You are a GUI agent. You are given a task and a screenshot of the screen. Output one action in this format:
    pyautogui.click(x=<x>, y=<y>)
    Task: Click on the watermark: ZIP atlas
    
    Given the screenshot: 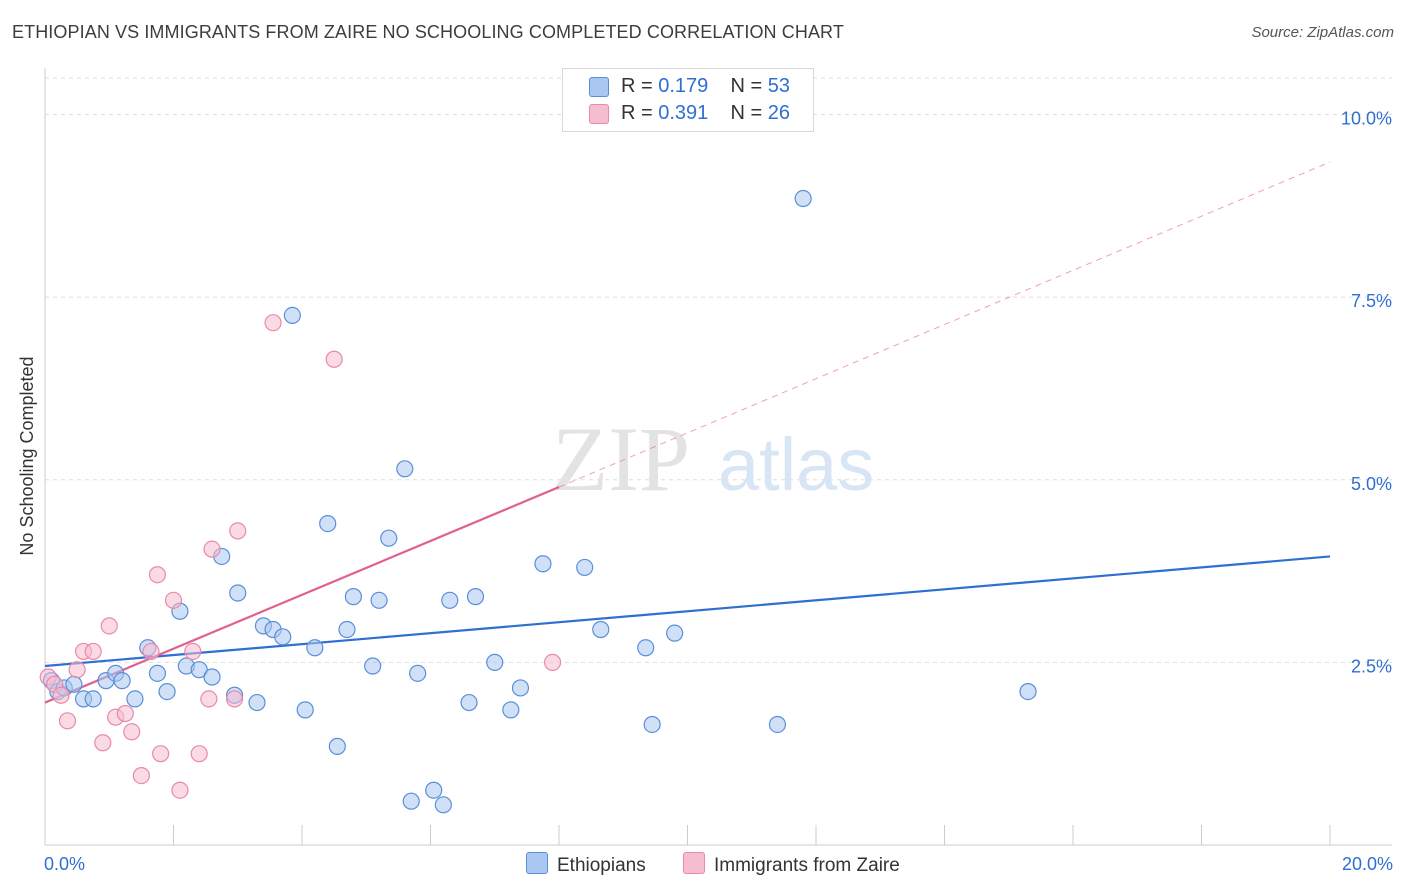 What is the action you would take?
    pyautogui.click(x=713, y=459)
    